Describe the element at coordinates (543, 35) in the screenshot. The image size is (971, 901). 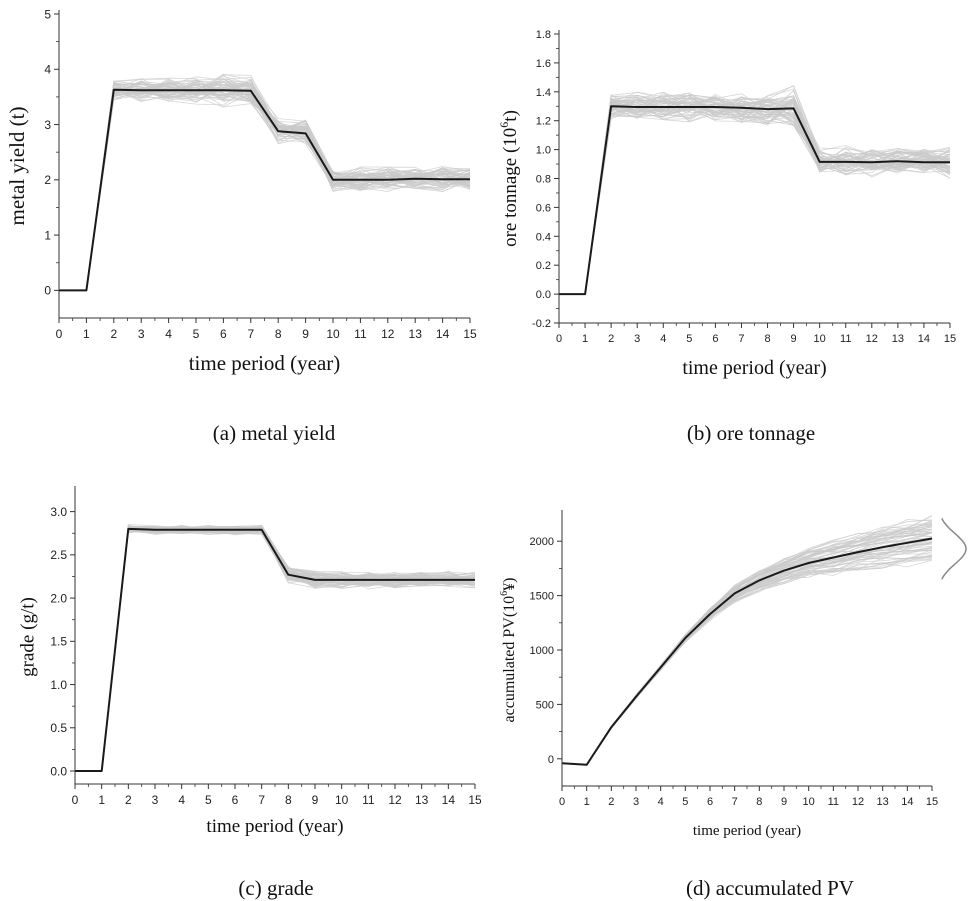
I see `y-tick-label: 1.8` at that location.